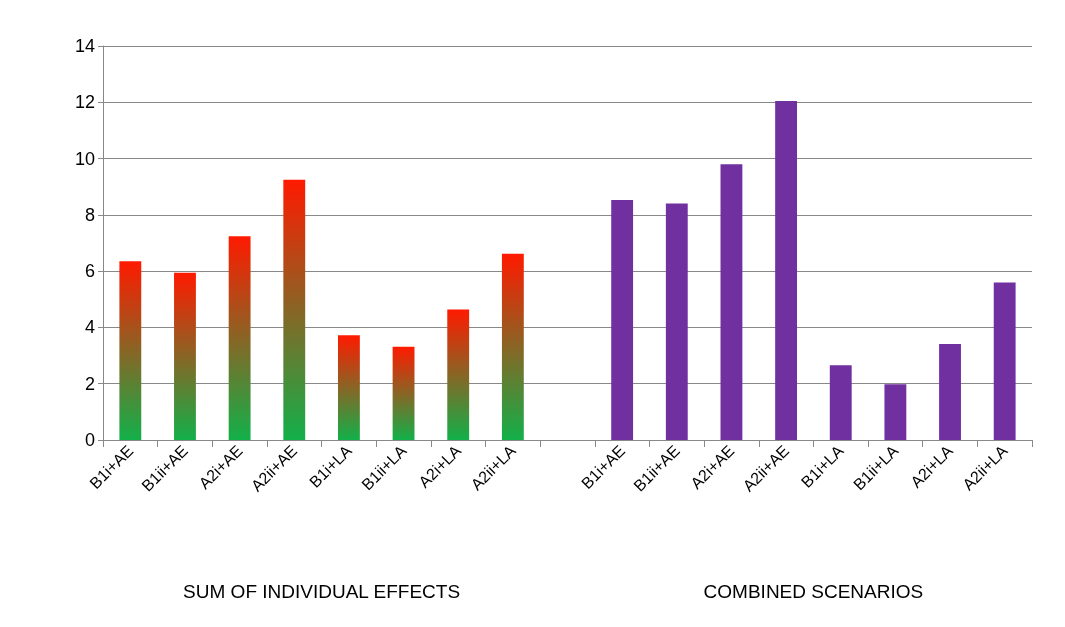  Describe the element at coordinates (84, 102) in the screenshot. I see `y-tick-label: 12` at that location.